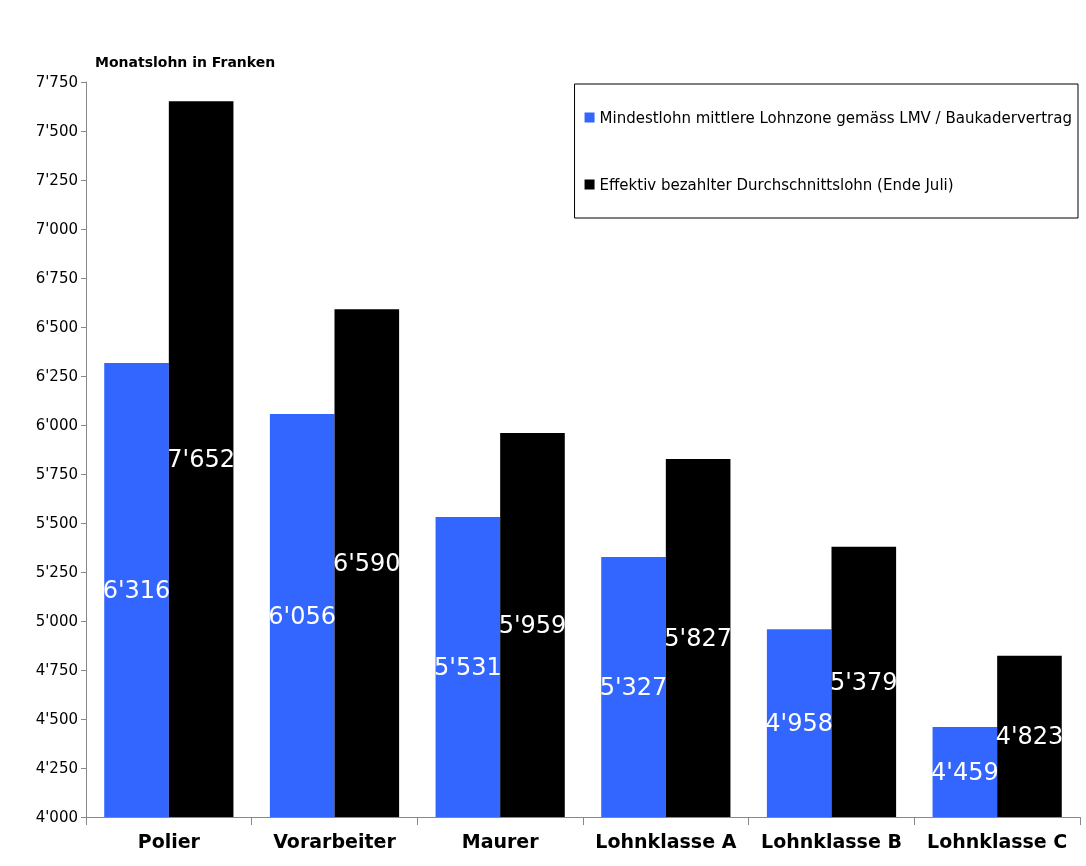  What do you see at coordinates (500, 840) in the screenshot?
I see `x-tick-label: Maurer` at bounding box center [500, 840].